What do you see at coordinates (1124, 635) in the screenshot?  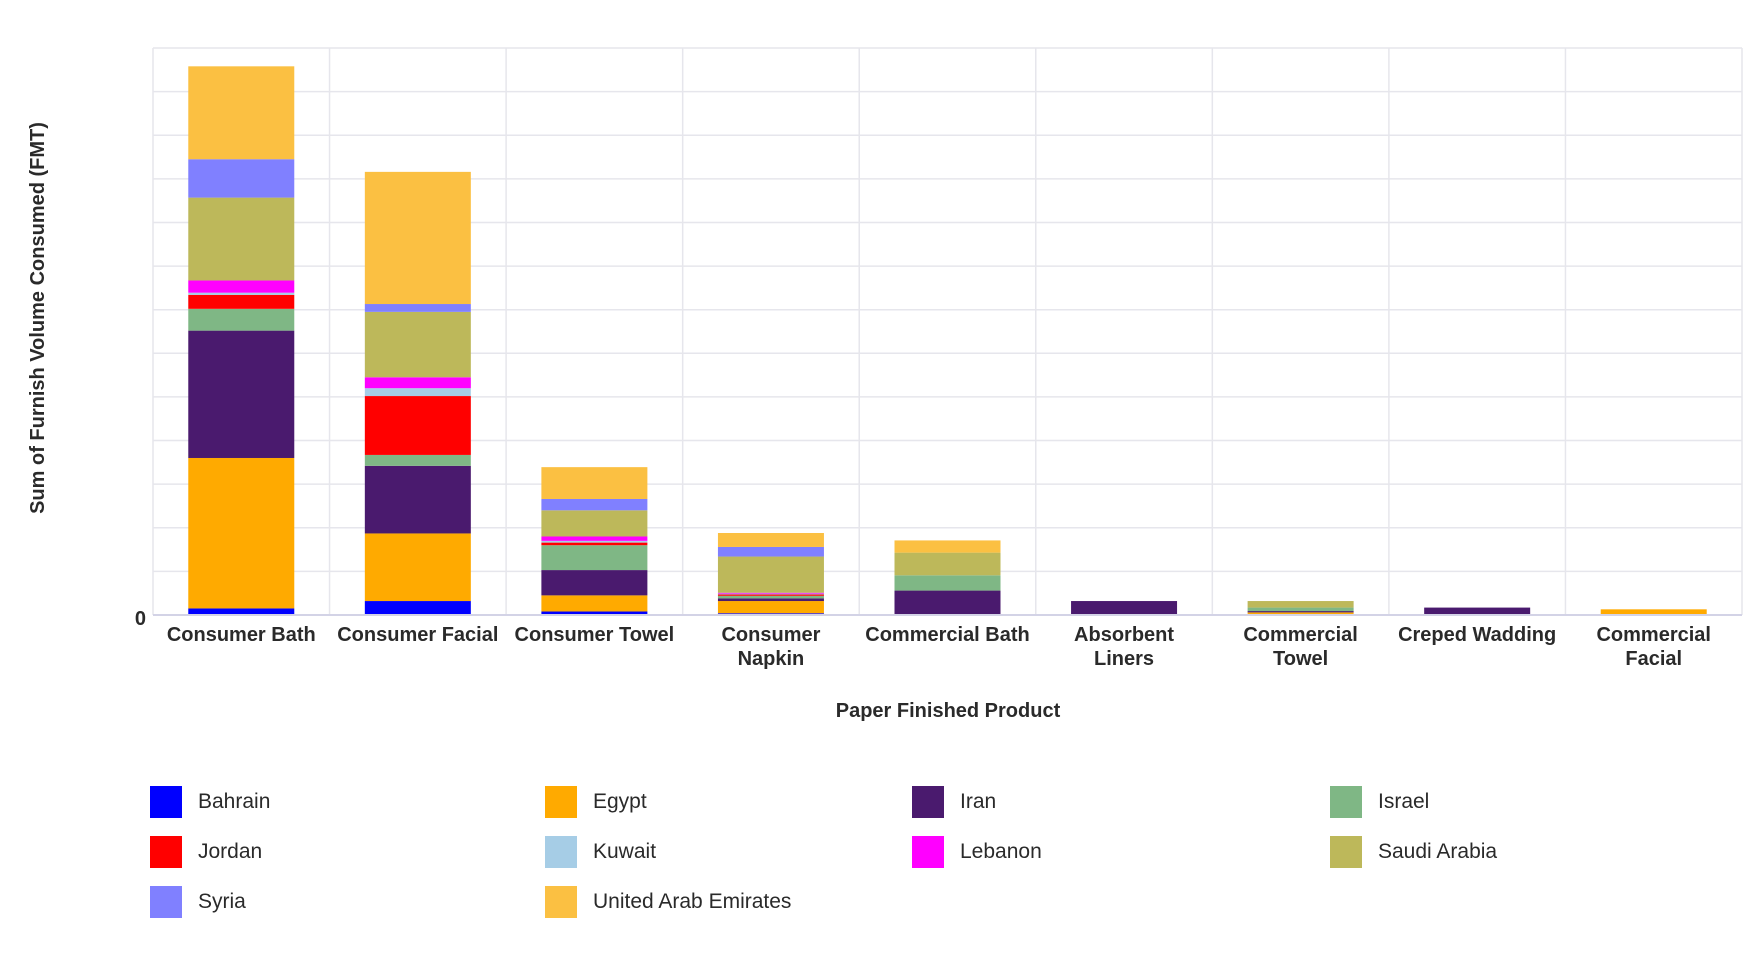 I see `x-tick-label-line: Absorbent` at bounding box center [1124, 635].